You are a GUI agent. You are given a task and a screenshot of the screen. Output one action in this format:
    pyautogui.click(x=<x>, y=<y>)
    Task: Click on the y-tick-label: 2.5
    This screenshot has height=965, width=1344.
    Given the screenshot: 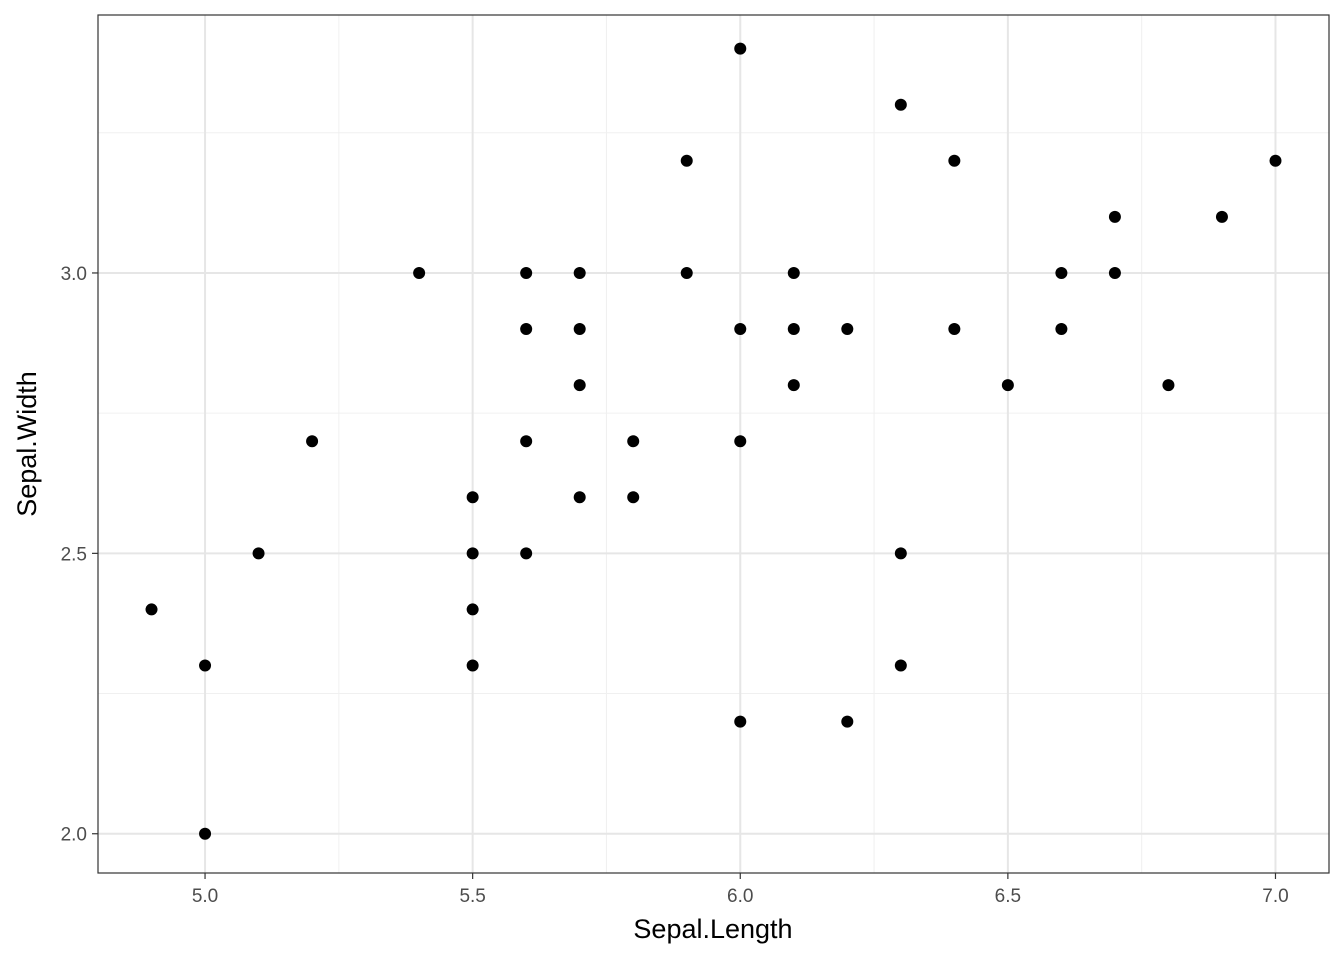 What is the action you would take?
    pyautogui.click(x=74, y=554)
    